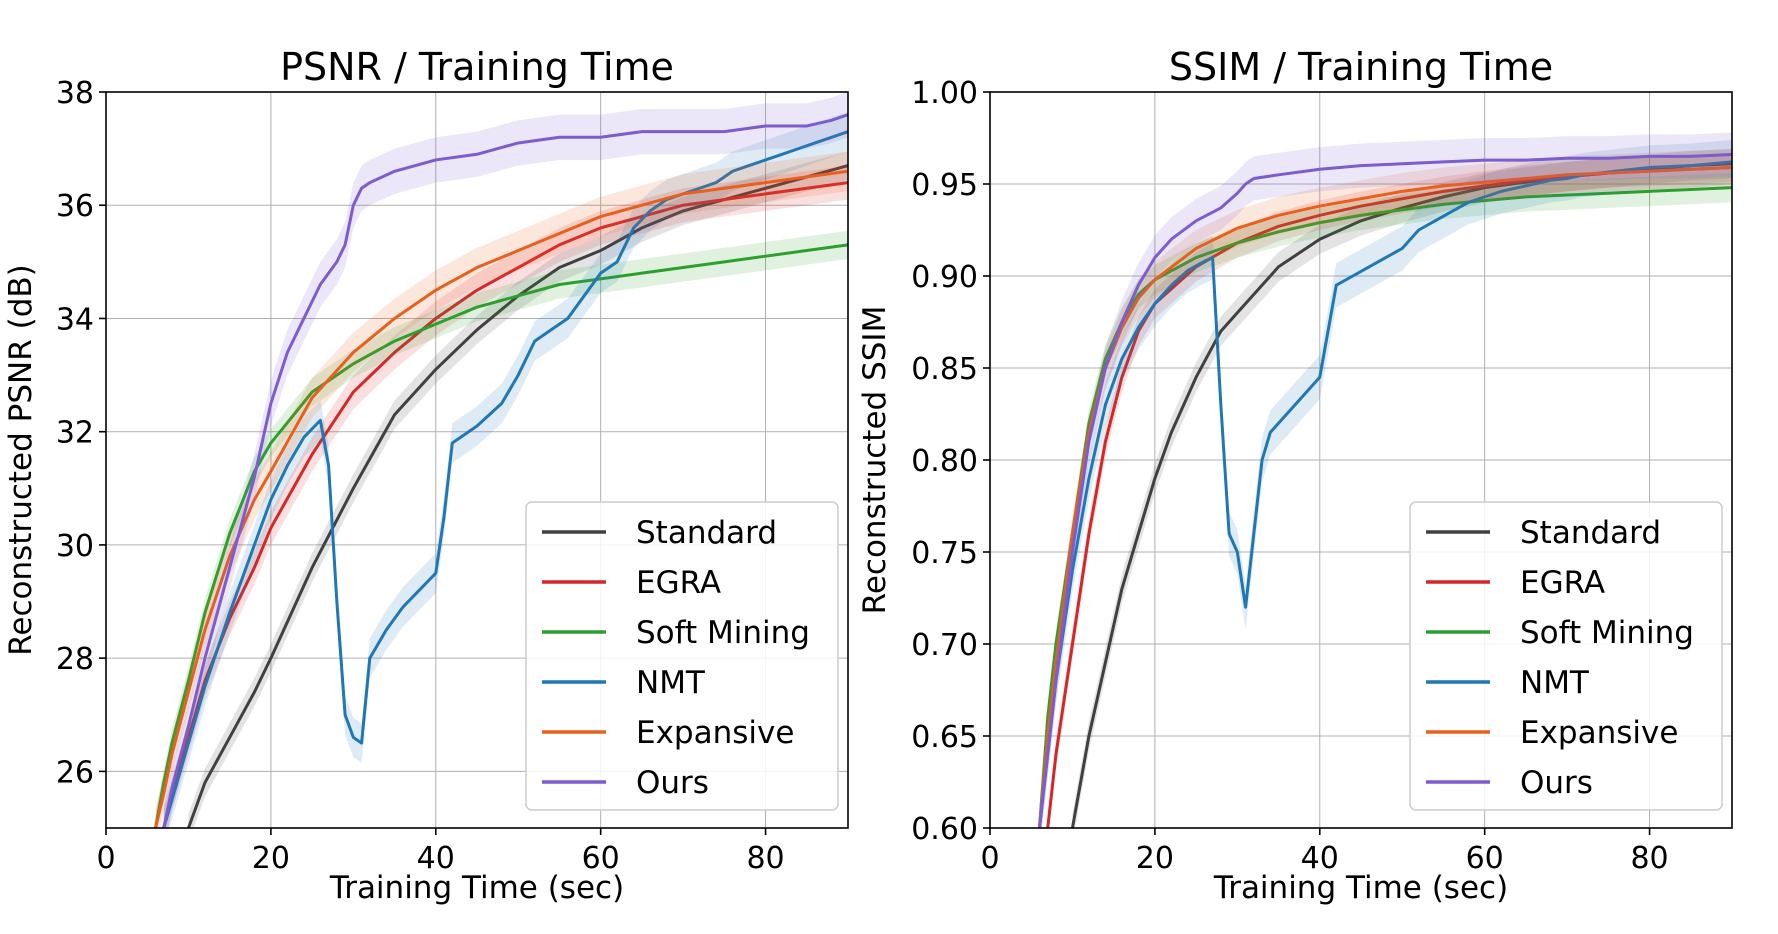 This screenshot has width=1778, height=934. I want to click on psnr-chart-title: PSNR / Training Time, so click(477, 67).